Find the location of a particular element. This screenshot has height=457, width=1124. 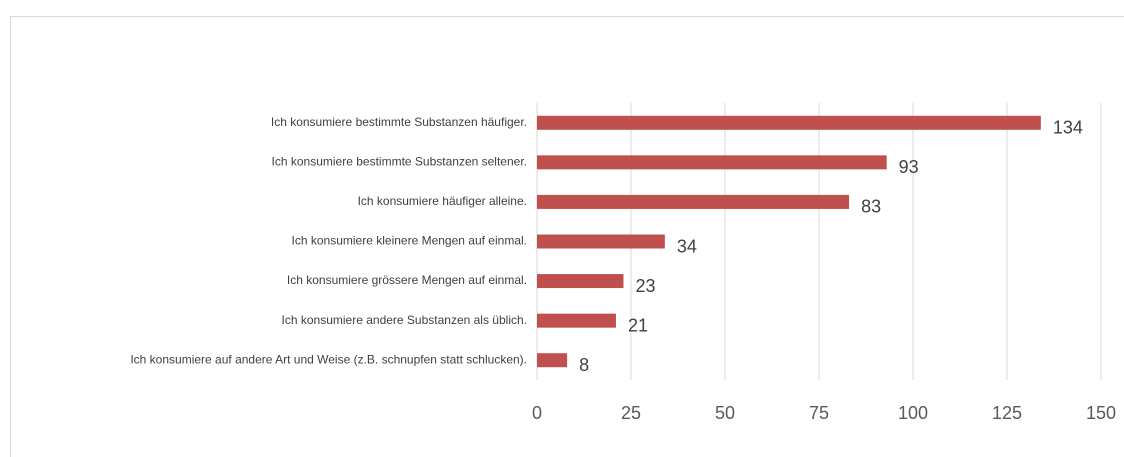

data-label: 134 is located at coordinates (1068, 128).